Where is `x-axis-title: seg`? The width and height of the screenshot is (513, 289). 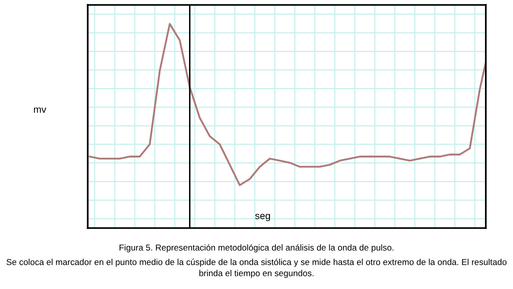 x-axis-title: seg is located at coordinates (262, 218).